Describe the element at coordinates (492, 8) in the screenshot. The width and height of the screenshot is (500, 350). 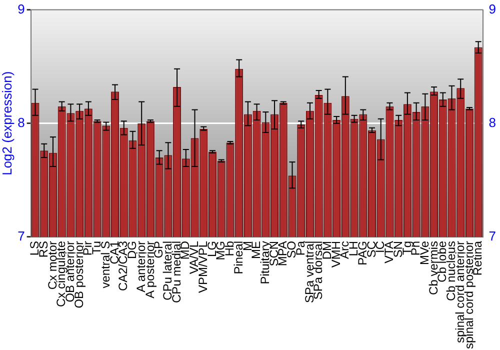
I see `y2-tick-label: 9` at that location.